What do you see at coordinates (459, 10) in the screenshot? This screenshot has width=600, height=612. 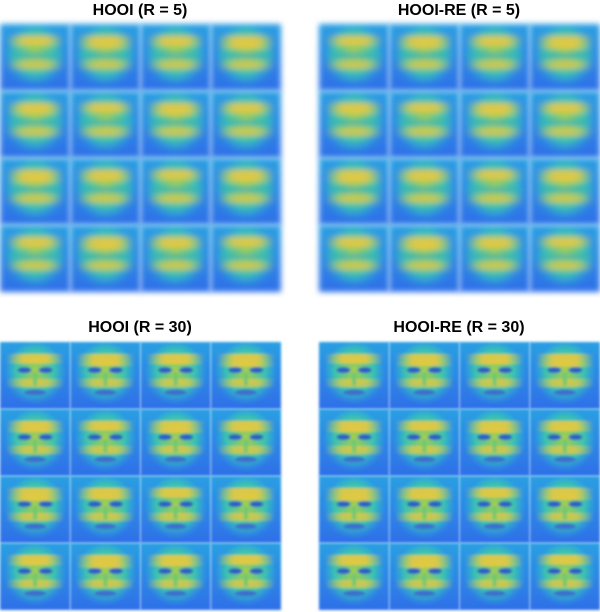 I see `panel-title: HOOI-RE (R = 5)` at bounding box center [459, 10].